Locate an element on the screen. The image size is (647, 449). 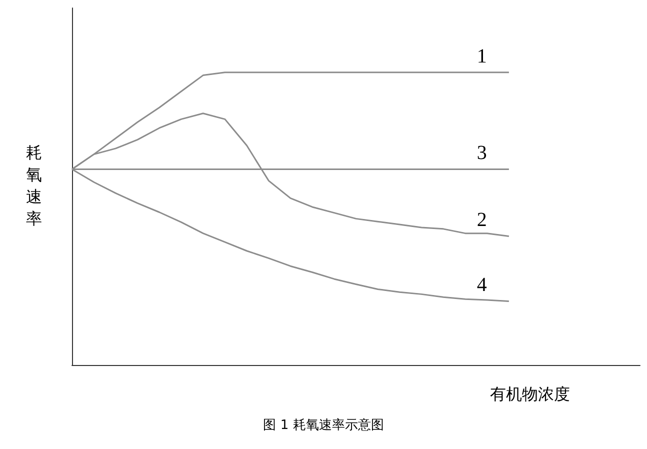
series-label: 4 is located at coordinates (481, 285).